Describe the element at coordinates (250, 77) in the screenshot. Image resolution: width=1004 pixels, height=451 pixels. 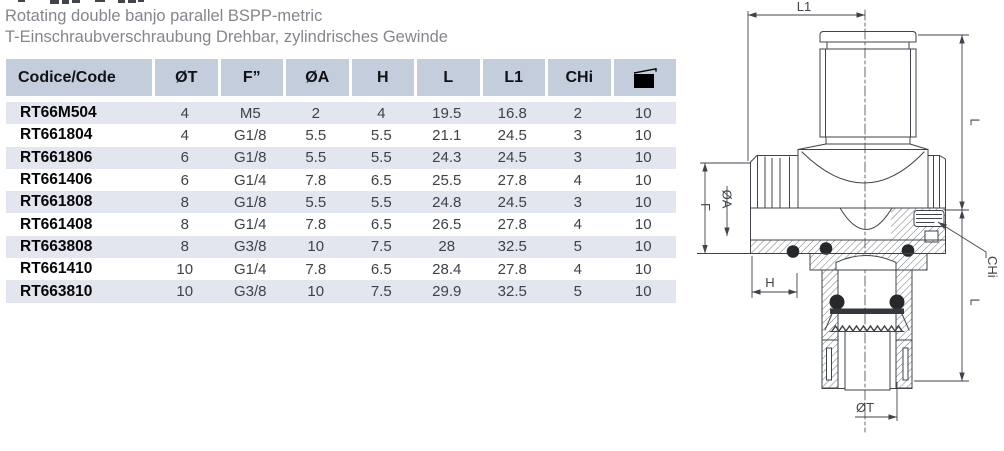
I see `col-header-thread: F”` at that location.